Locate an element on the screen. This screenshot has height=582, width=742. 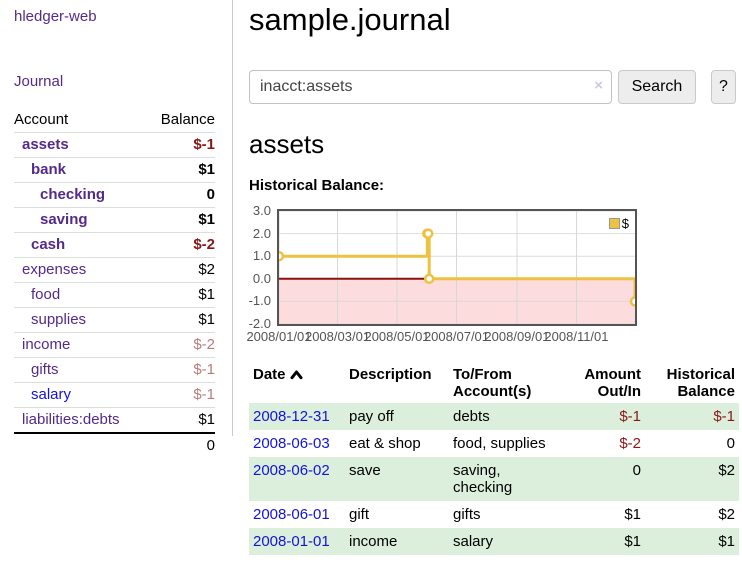
transaction-date-link: 2008-06-03 is located at coordinates (291, 443).